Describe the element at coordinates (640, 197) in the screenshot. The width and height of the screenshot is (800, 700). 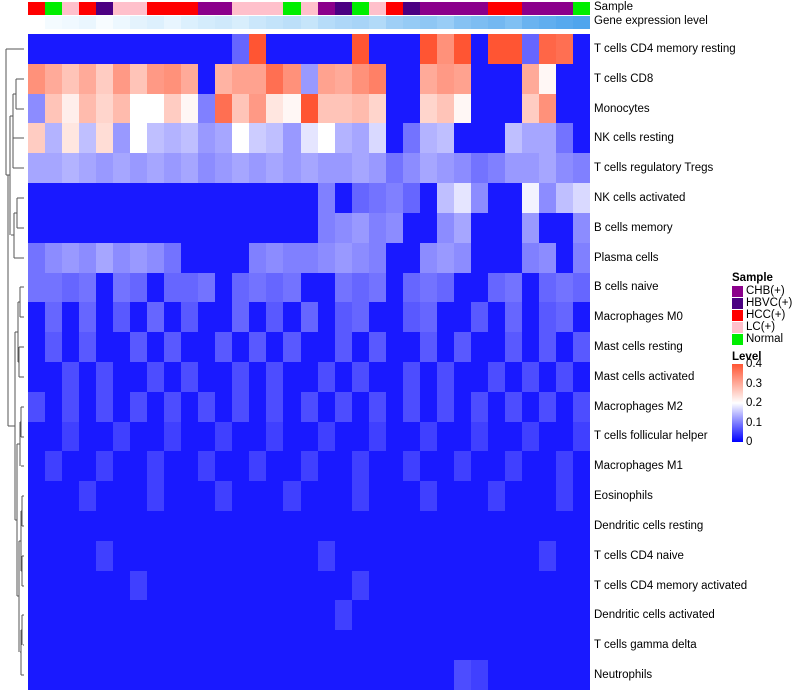
I see `row-label: NK cells activated` at that location.